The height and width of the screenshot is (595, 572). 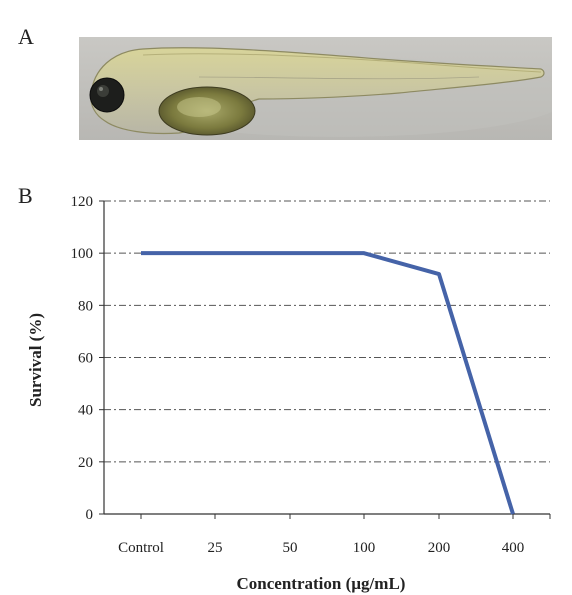 What do you see at coordinates (513, 548) in the screenshot?
I see `x-tick-label-5: 400` at bounding box center [513, 548].